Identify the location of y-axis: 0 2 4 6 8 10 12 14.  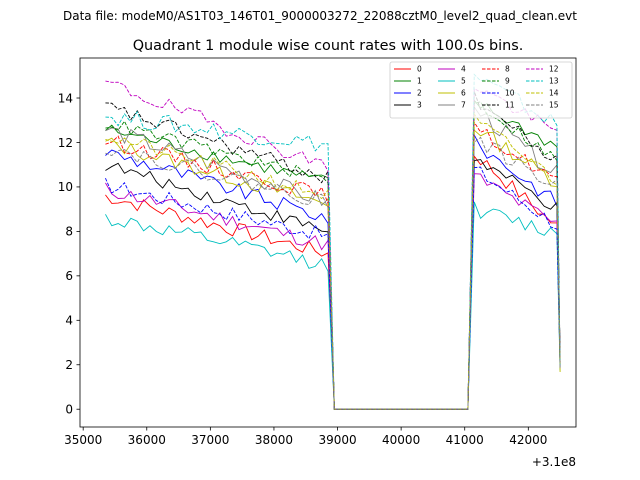
(69, 254).